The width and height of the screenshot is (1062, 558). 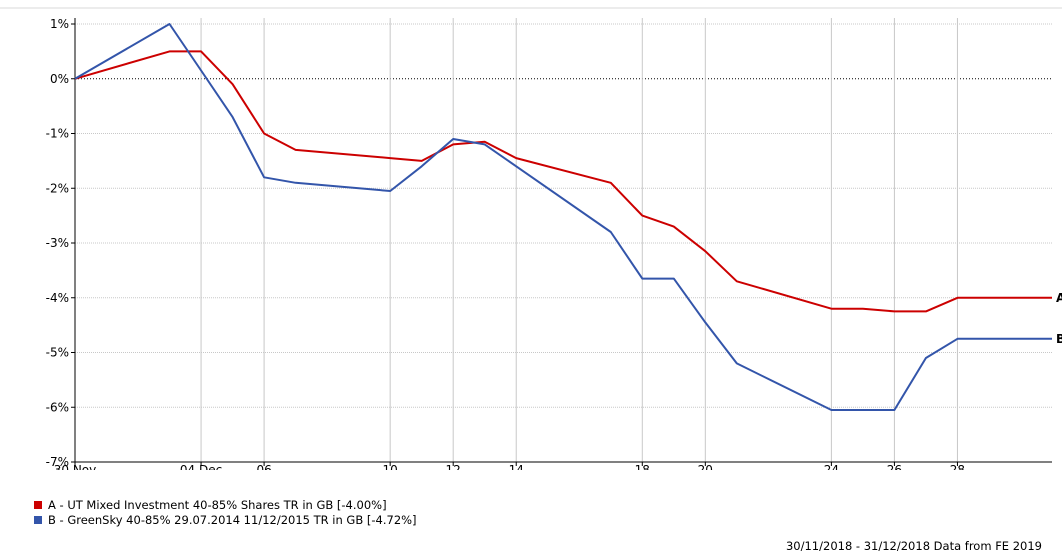 What do you see at coordinates (38, 504) in the screenshot?
I see `legend-swatch-a` at bounding box center [38, 504].